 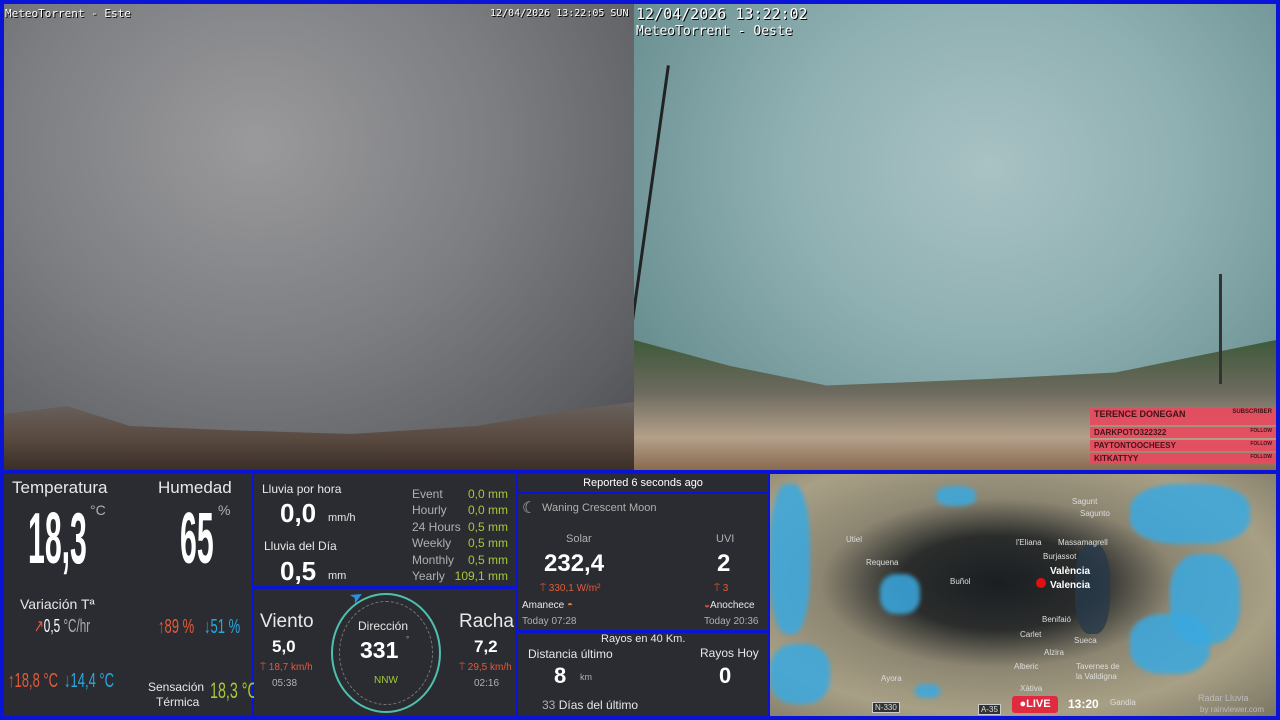 What do you see at coordinates (714, 31) in the screenshot?
I see `west-camera-label: MeteoTorrent - Oeste` at bounding box center [714, 31].